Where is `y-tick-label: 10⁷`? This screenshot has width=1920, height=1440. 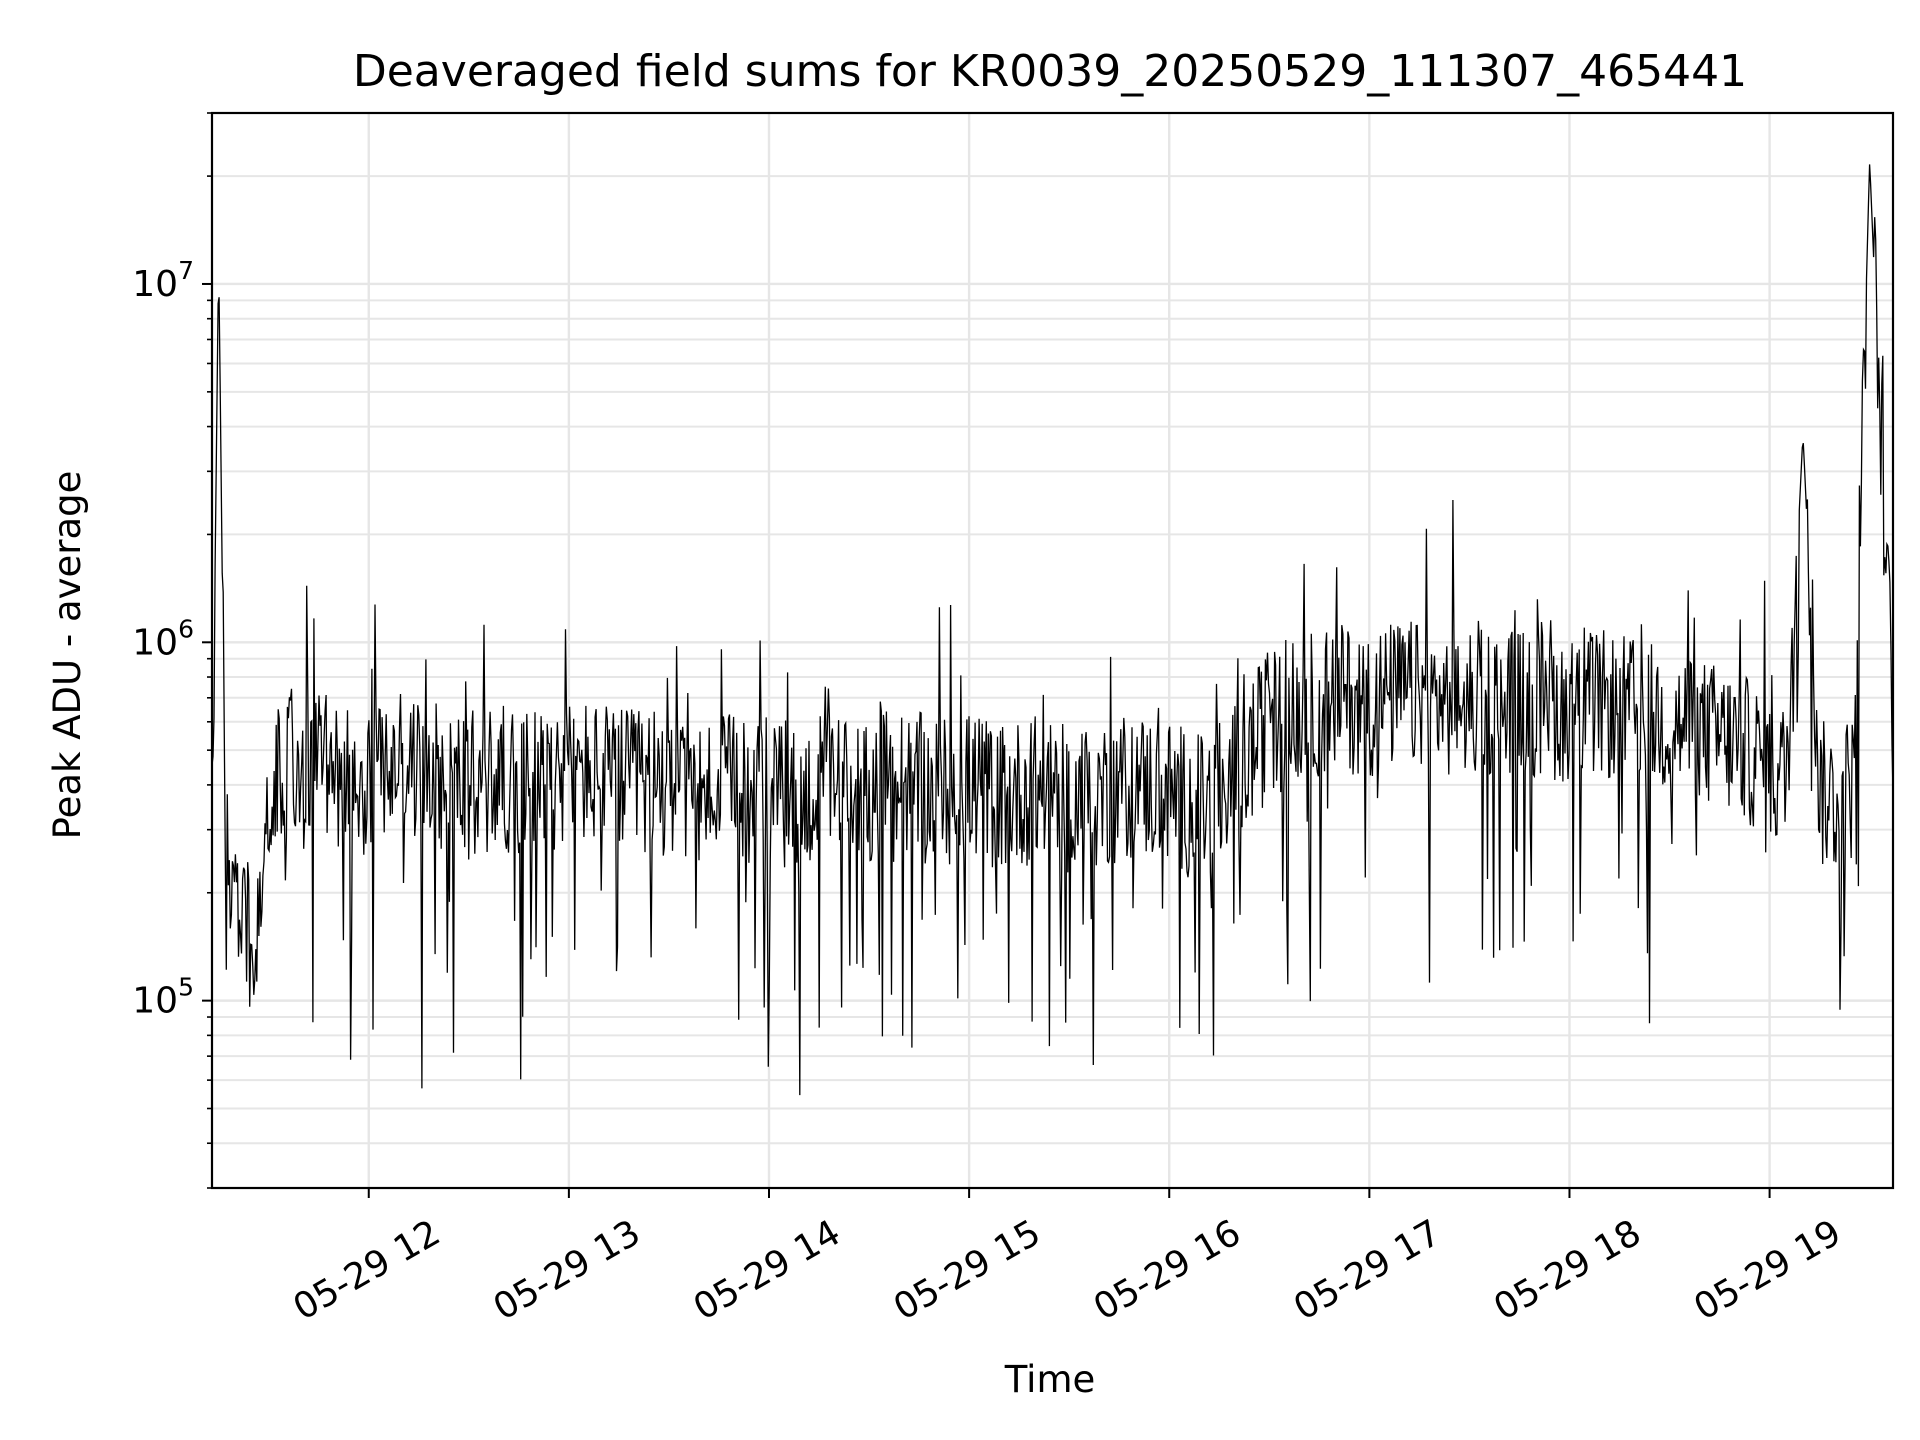 y-tick-label: 10⁷ is located at coordinates (163, 280).